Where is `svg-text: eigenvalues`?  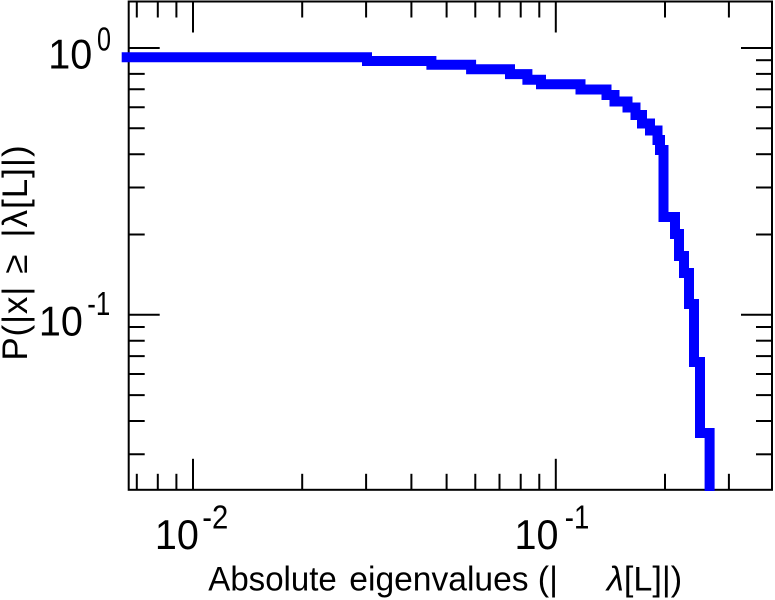
svg-text: eigenvalues is located at coordinates (438, 579).